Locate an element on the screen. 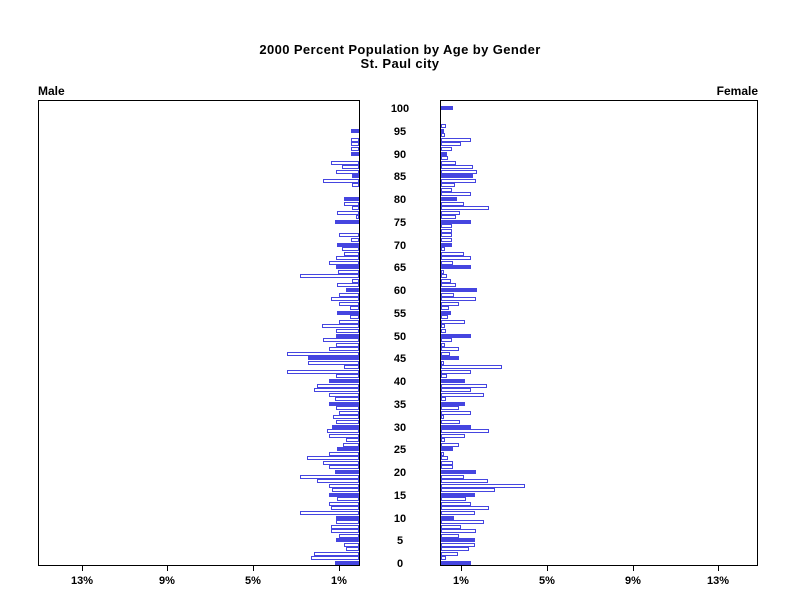 The image size is (800, 600). age-label-20: 20 is located at coordinates (400, 473).